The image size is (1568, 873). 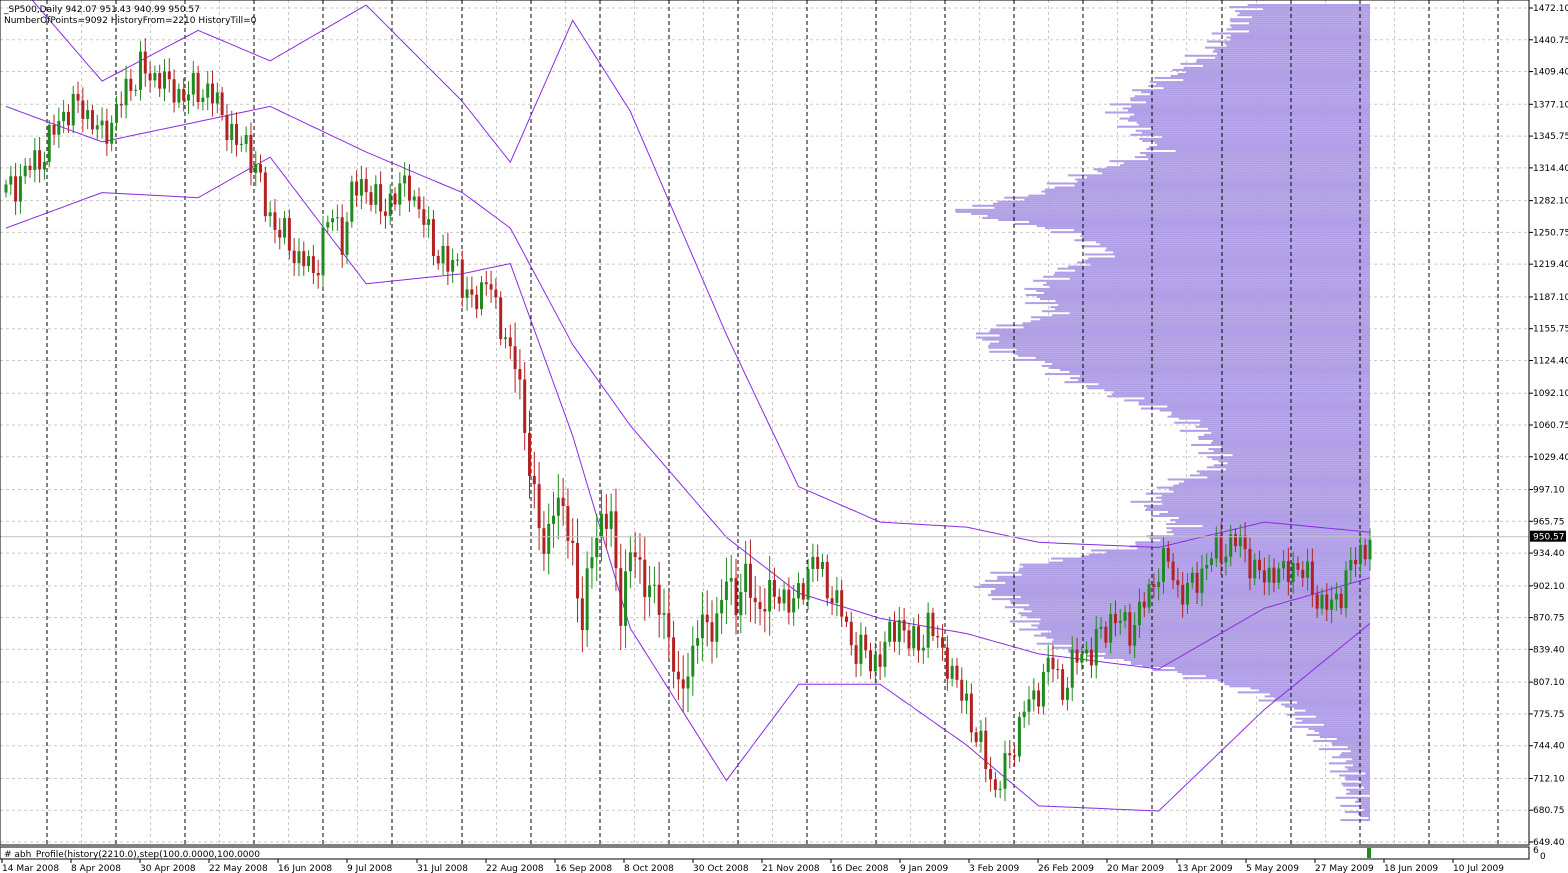 What do you see at coordinates (369, 868) in the screenshot?
I see `x-tick-label: 9 Jul 2008` at bounding box center [369, 868].